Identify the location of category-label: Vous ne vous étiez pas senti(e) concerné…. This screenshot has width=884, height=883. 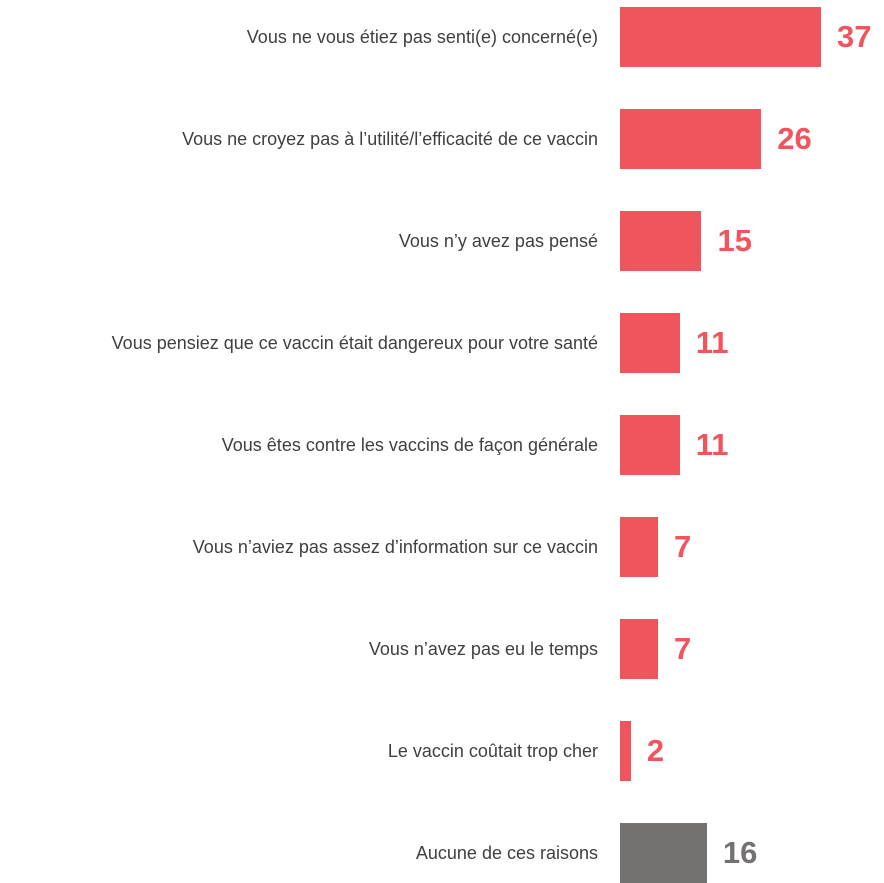
(422, 37).